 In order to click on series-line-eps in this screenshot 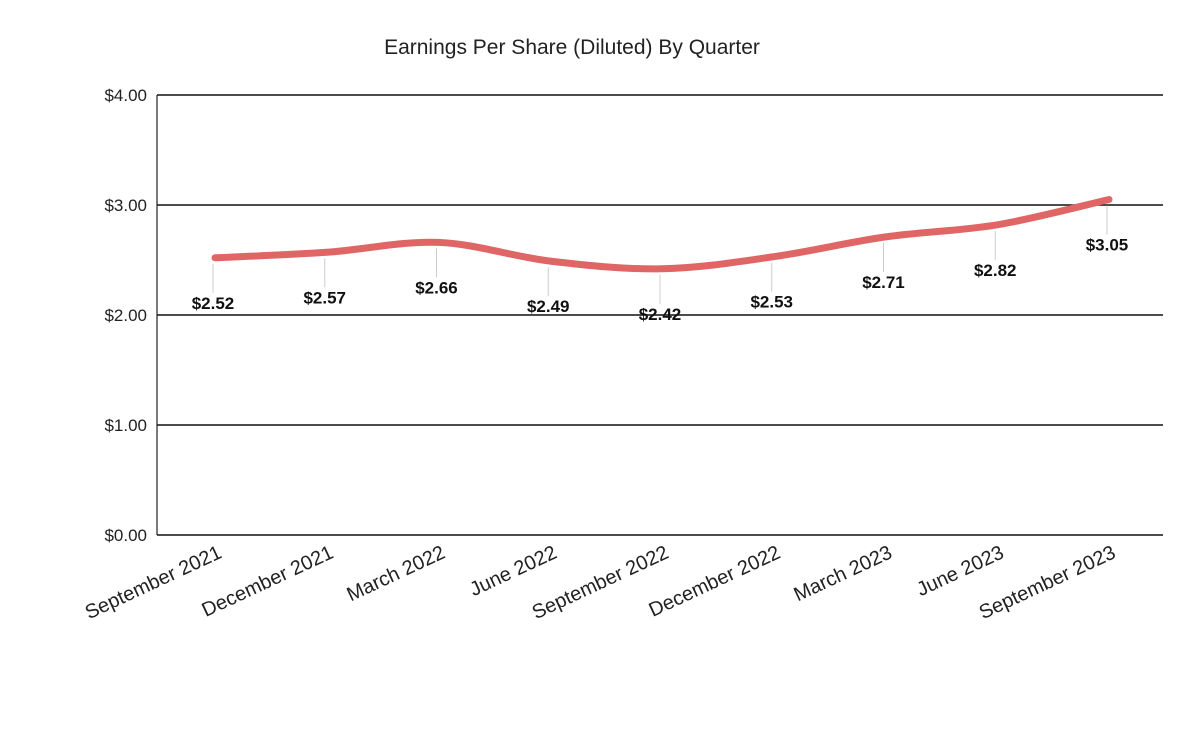, I will do `click(662, 234)`.